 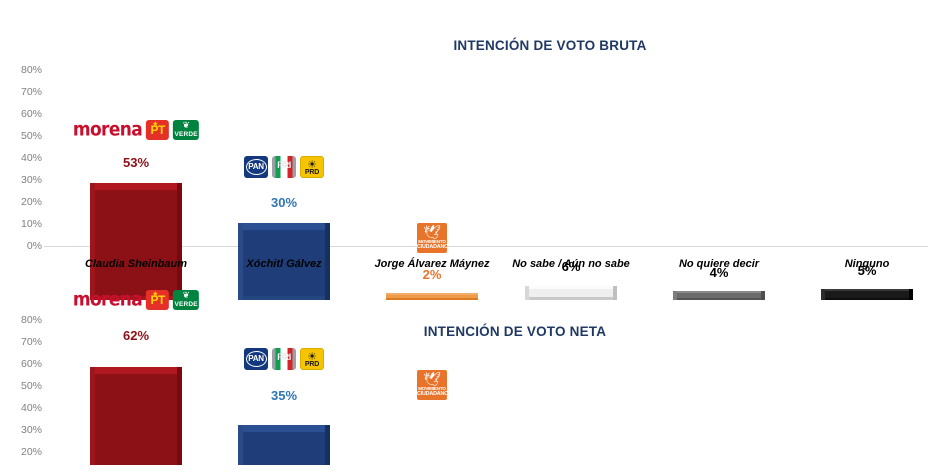 I want to click on category-label-jorge-alvarez-maynez: Jorge Álvarez Máynez, so click(x=432, y=264).